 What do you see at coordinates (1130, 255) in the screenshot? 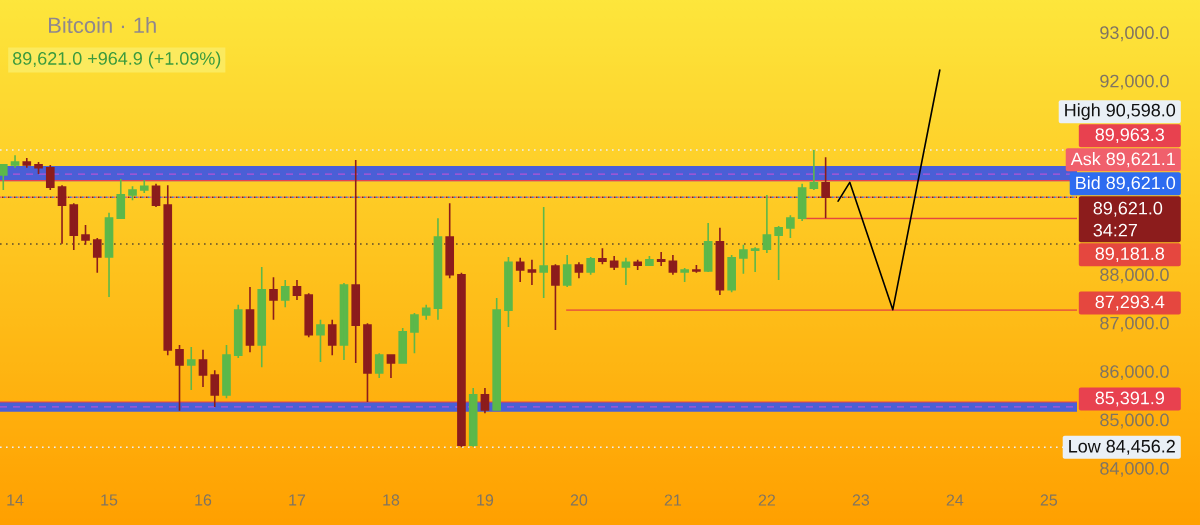
I see `data-label: 89,181.8` at bounding box center [1130, 255].